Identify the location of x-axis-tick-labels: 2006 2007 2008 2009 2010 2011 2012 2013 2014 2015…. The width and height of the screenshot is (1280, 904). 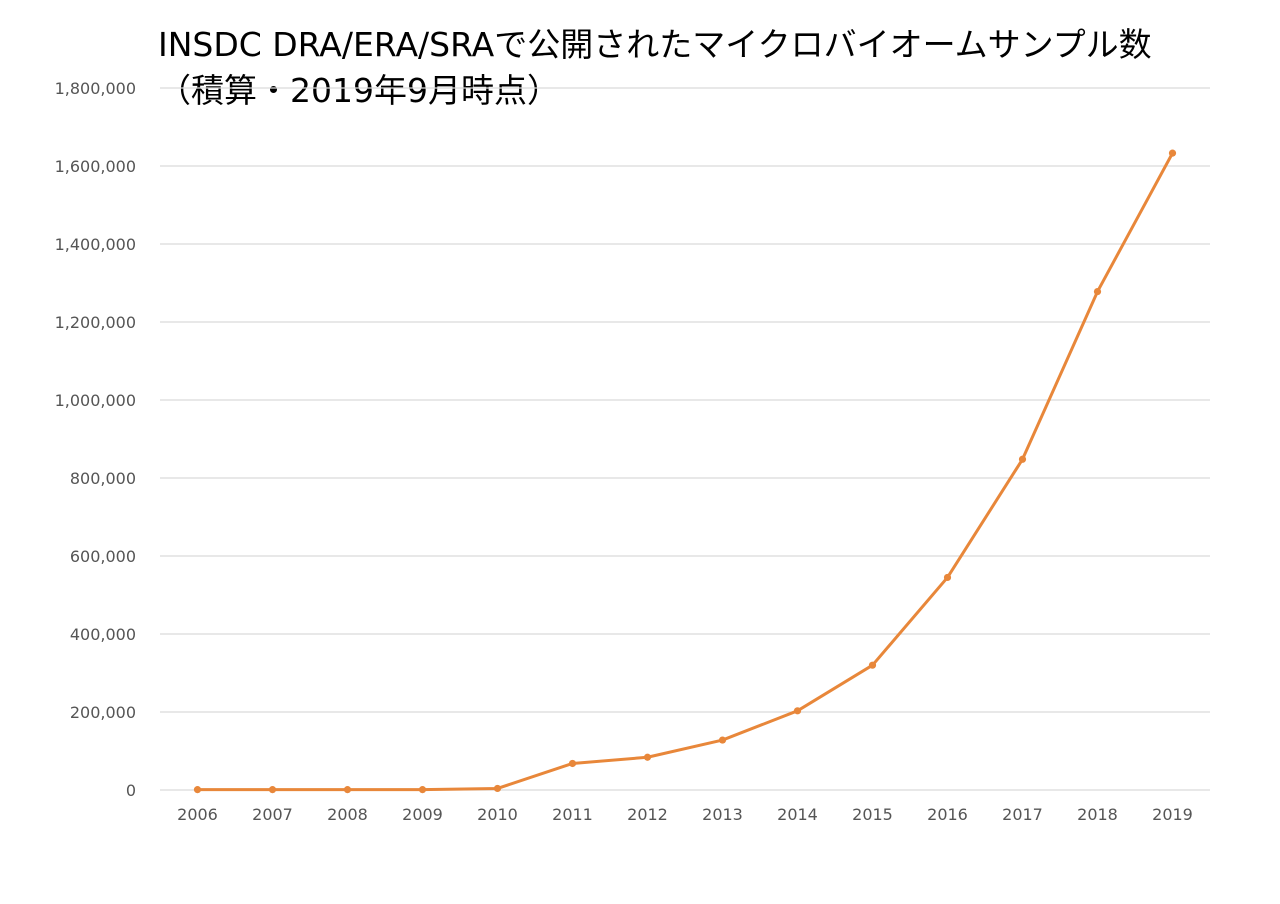
(685, 814).